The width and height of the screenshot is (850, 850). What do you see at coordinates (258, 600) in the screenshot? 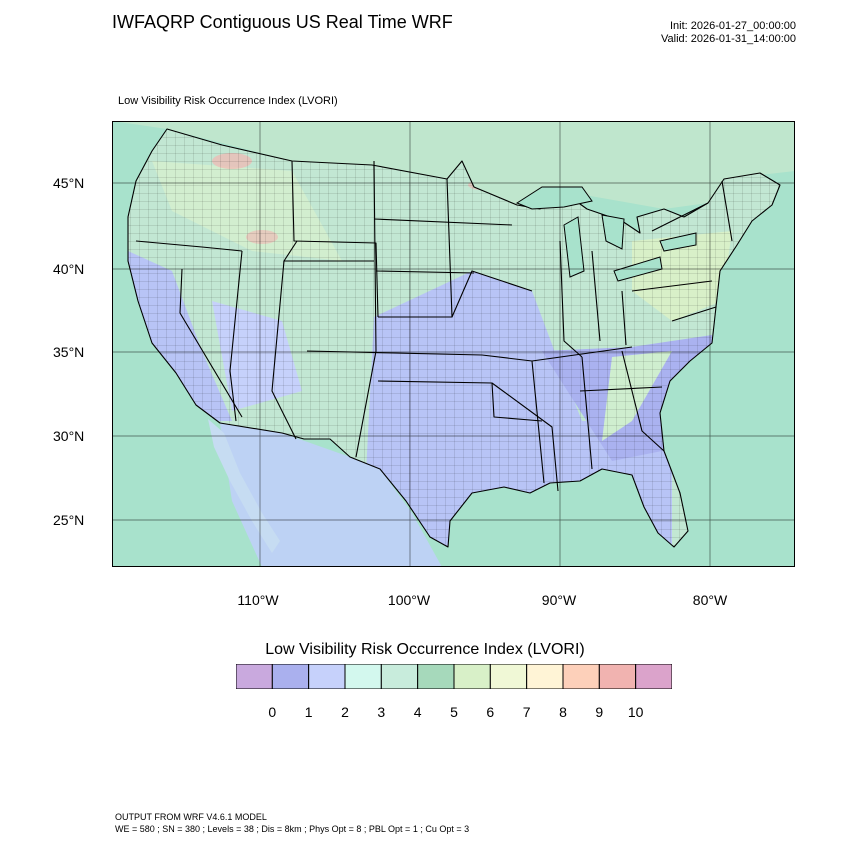
I see `lon-label: 110°W` at bounding box center [258, 600].